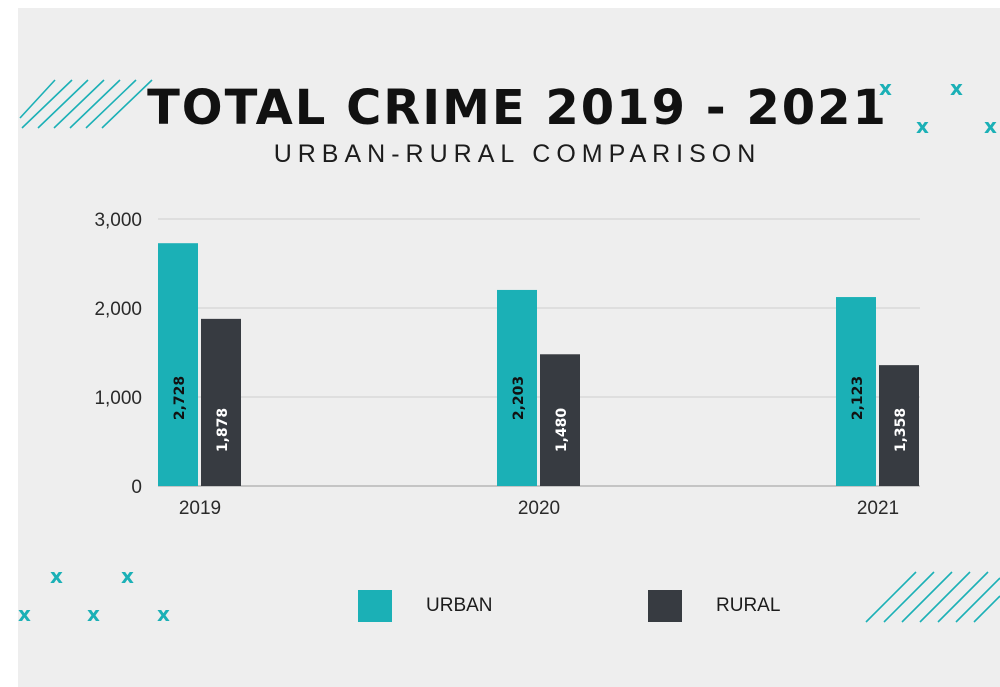 The height and width of the screenshot is (687, 1000). I want to click on x-tick-label: 2020, so click(539, 508).